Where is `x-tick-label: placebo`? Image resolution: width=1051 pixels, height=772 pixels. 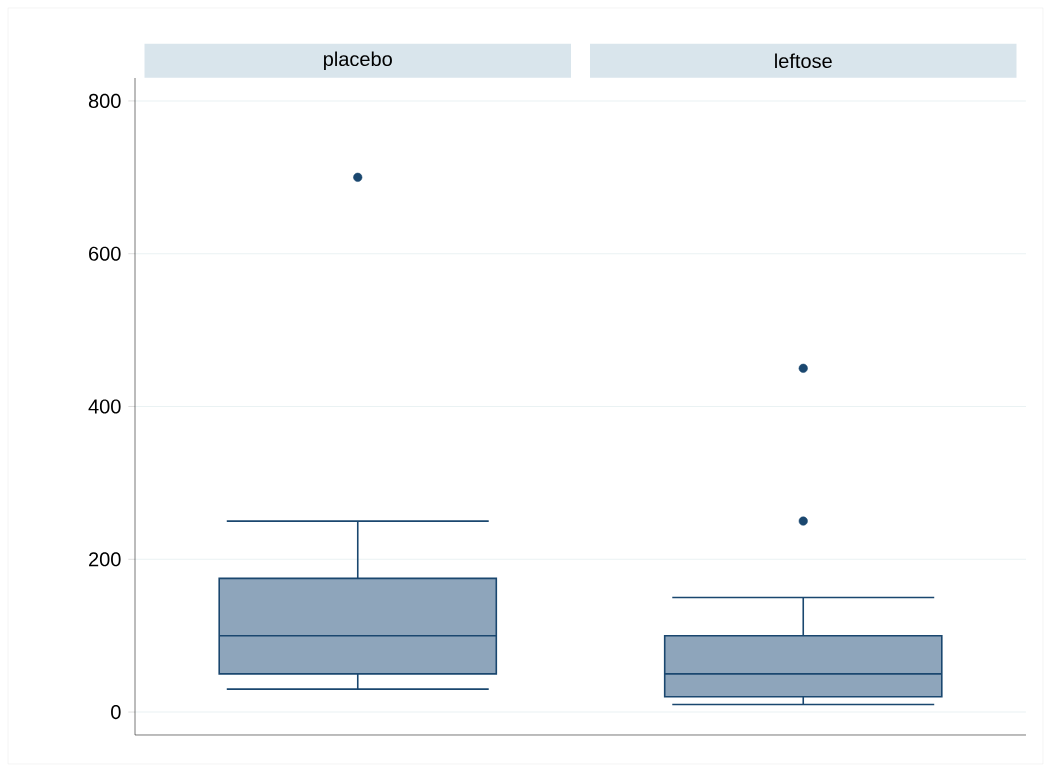 x-tick-label: placebo is located at coordinates (358, 61).